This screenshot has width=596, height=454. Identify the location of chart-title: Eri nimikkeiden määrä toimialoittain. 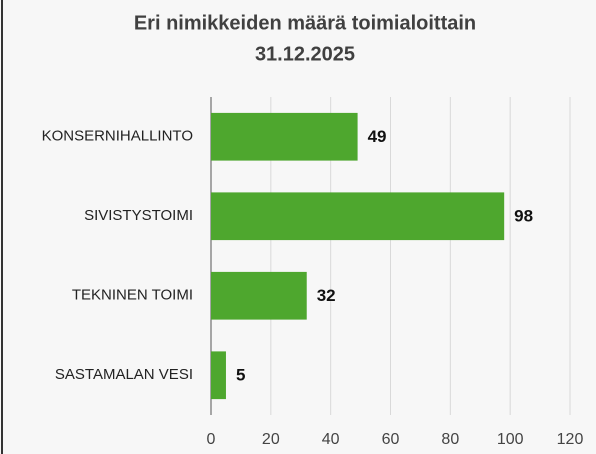
(305, 23).